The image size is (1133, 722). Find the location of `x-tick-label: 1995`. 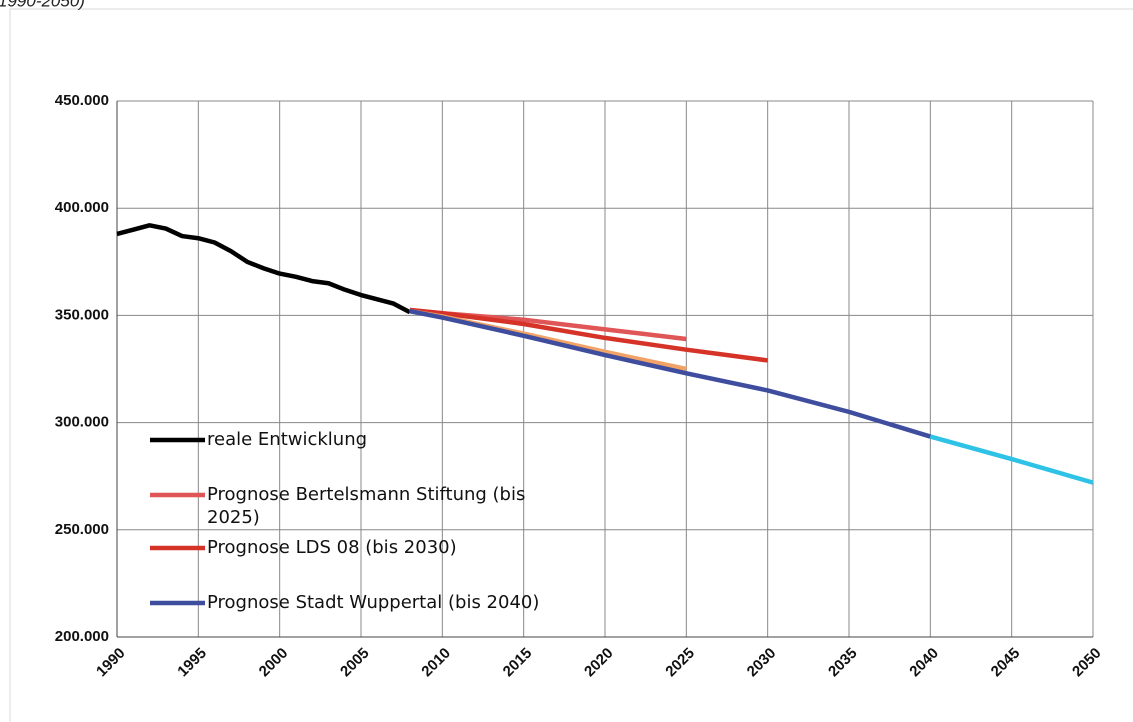

x-tick-label: 1995 is located at coordinates (192, 663).